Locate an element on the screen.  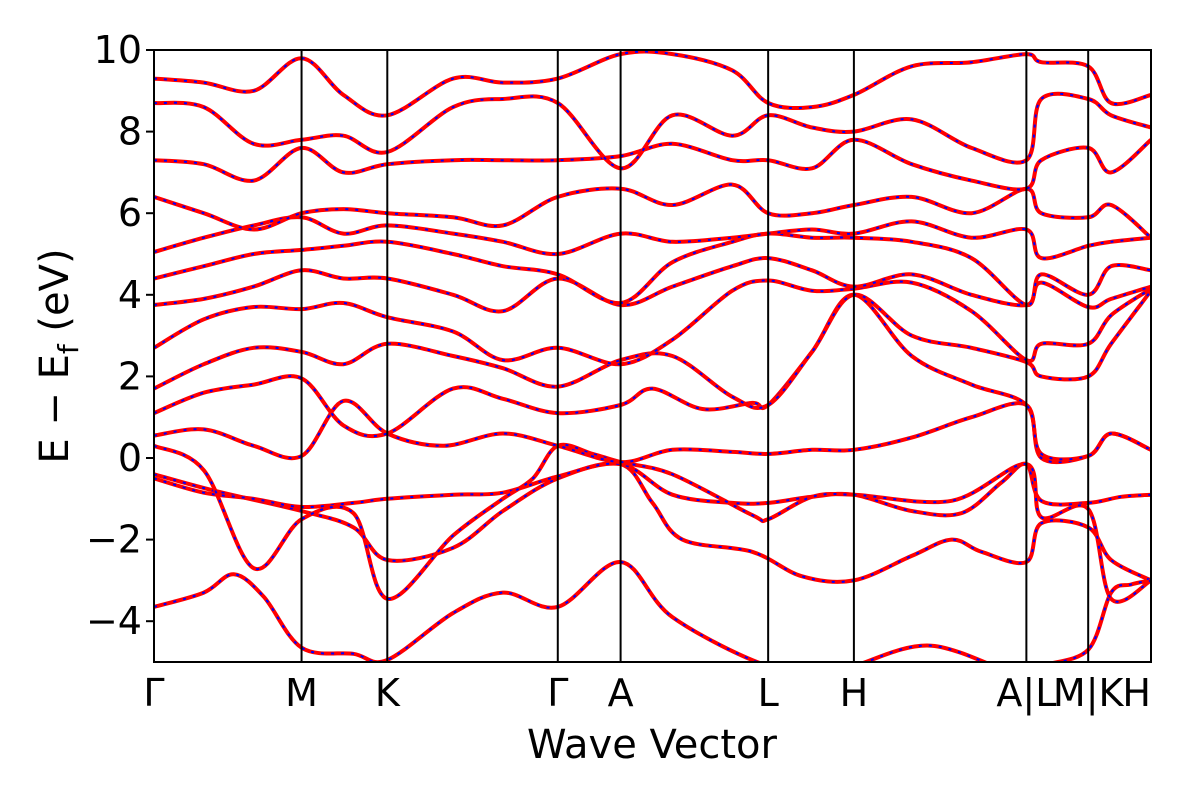
x-tick-label-1: M is located at coordinates (301, 693).